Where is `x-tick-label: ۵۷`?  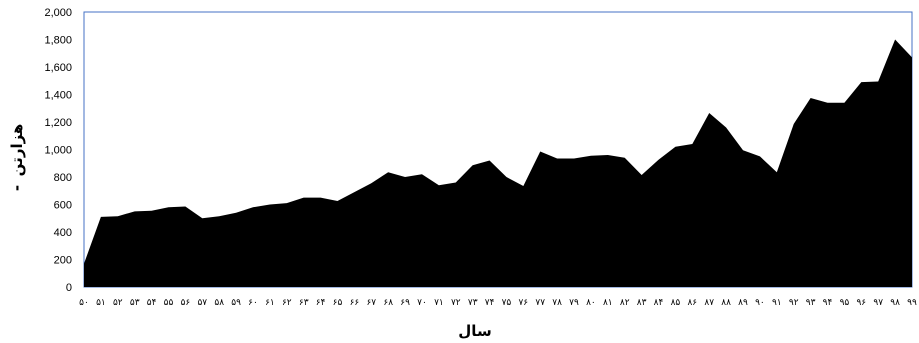
x-tick-label: ۵۷ is located at coordinates (202, 303).